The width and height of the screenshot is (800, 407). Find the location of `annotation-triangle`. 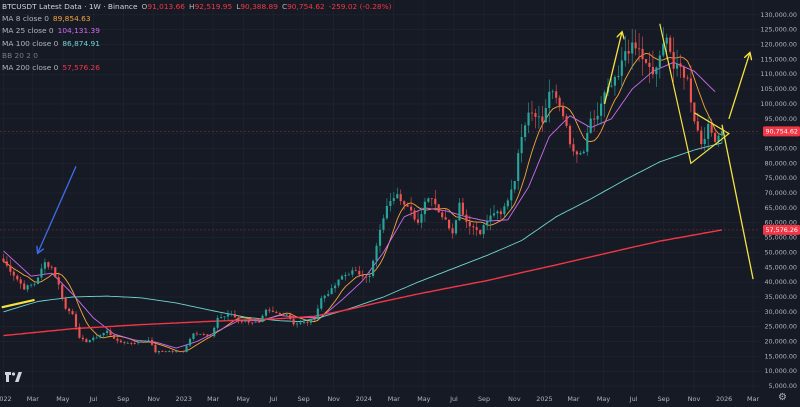

annotation-triangle is located at coordinates (694, 94).